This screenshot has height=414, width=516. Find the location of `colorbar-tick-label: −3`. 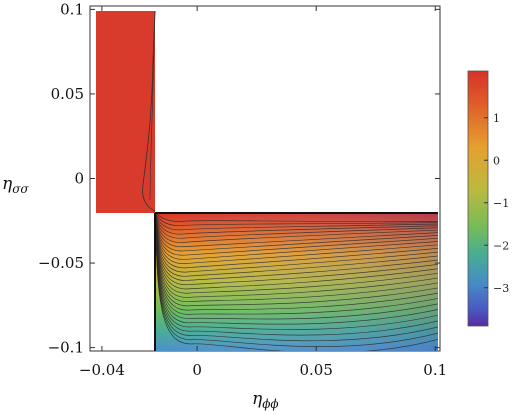

colorbar-tick-label: −3 is located at coordinates (501, 288).